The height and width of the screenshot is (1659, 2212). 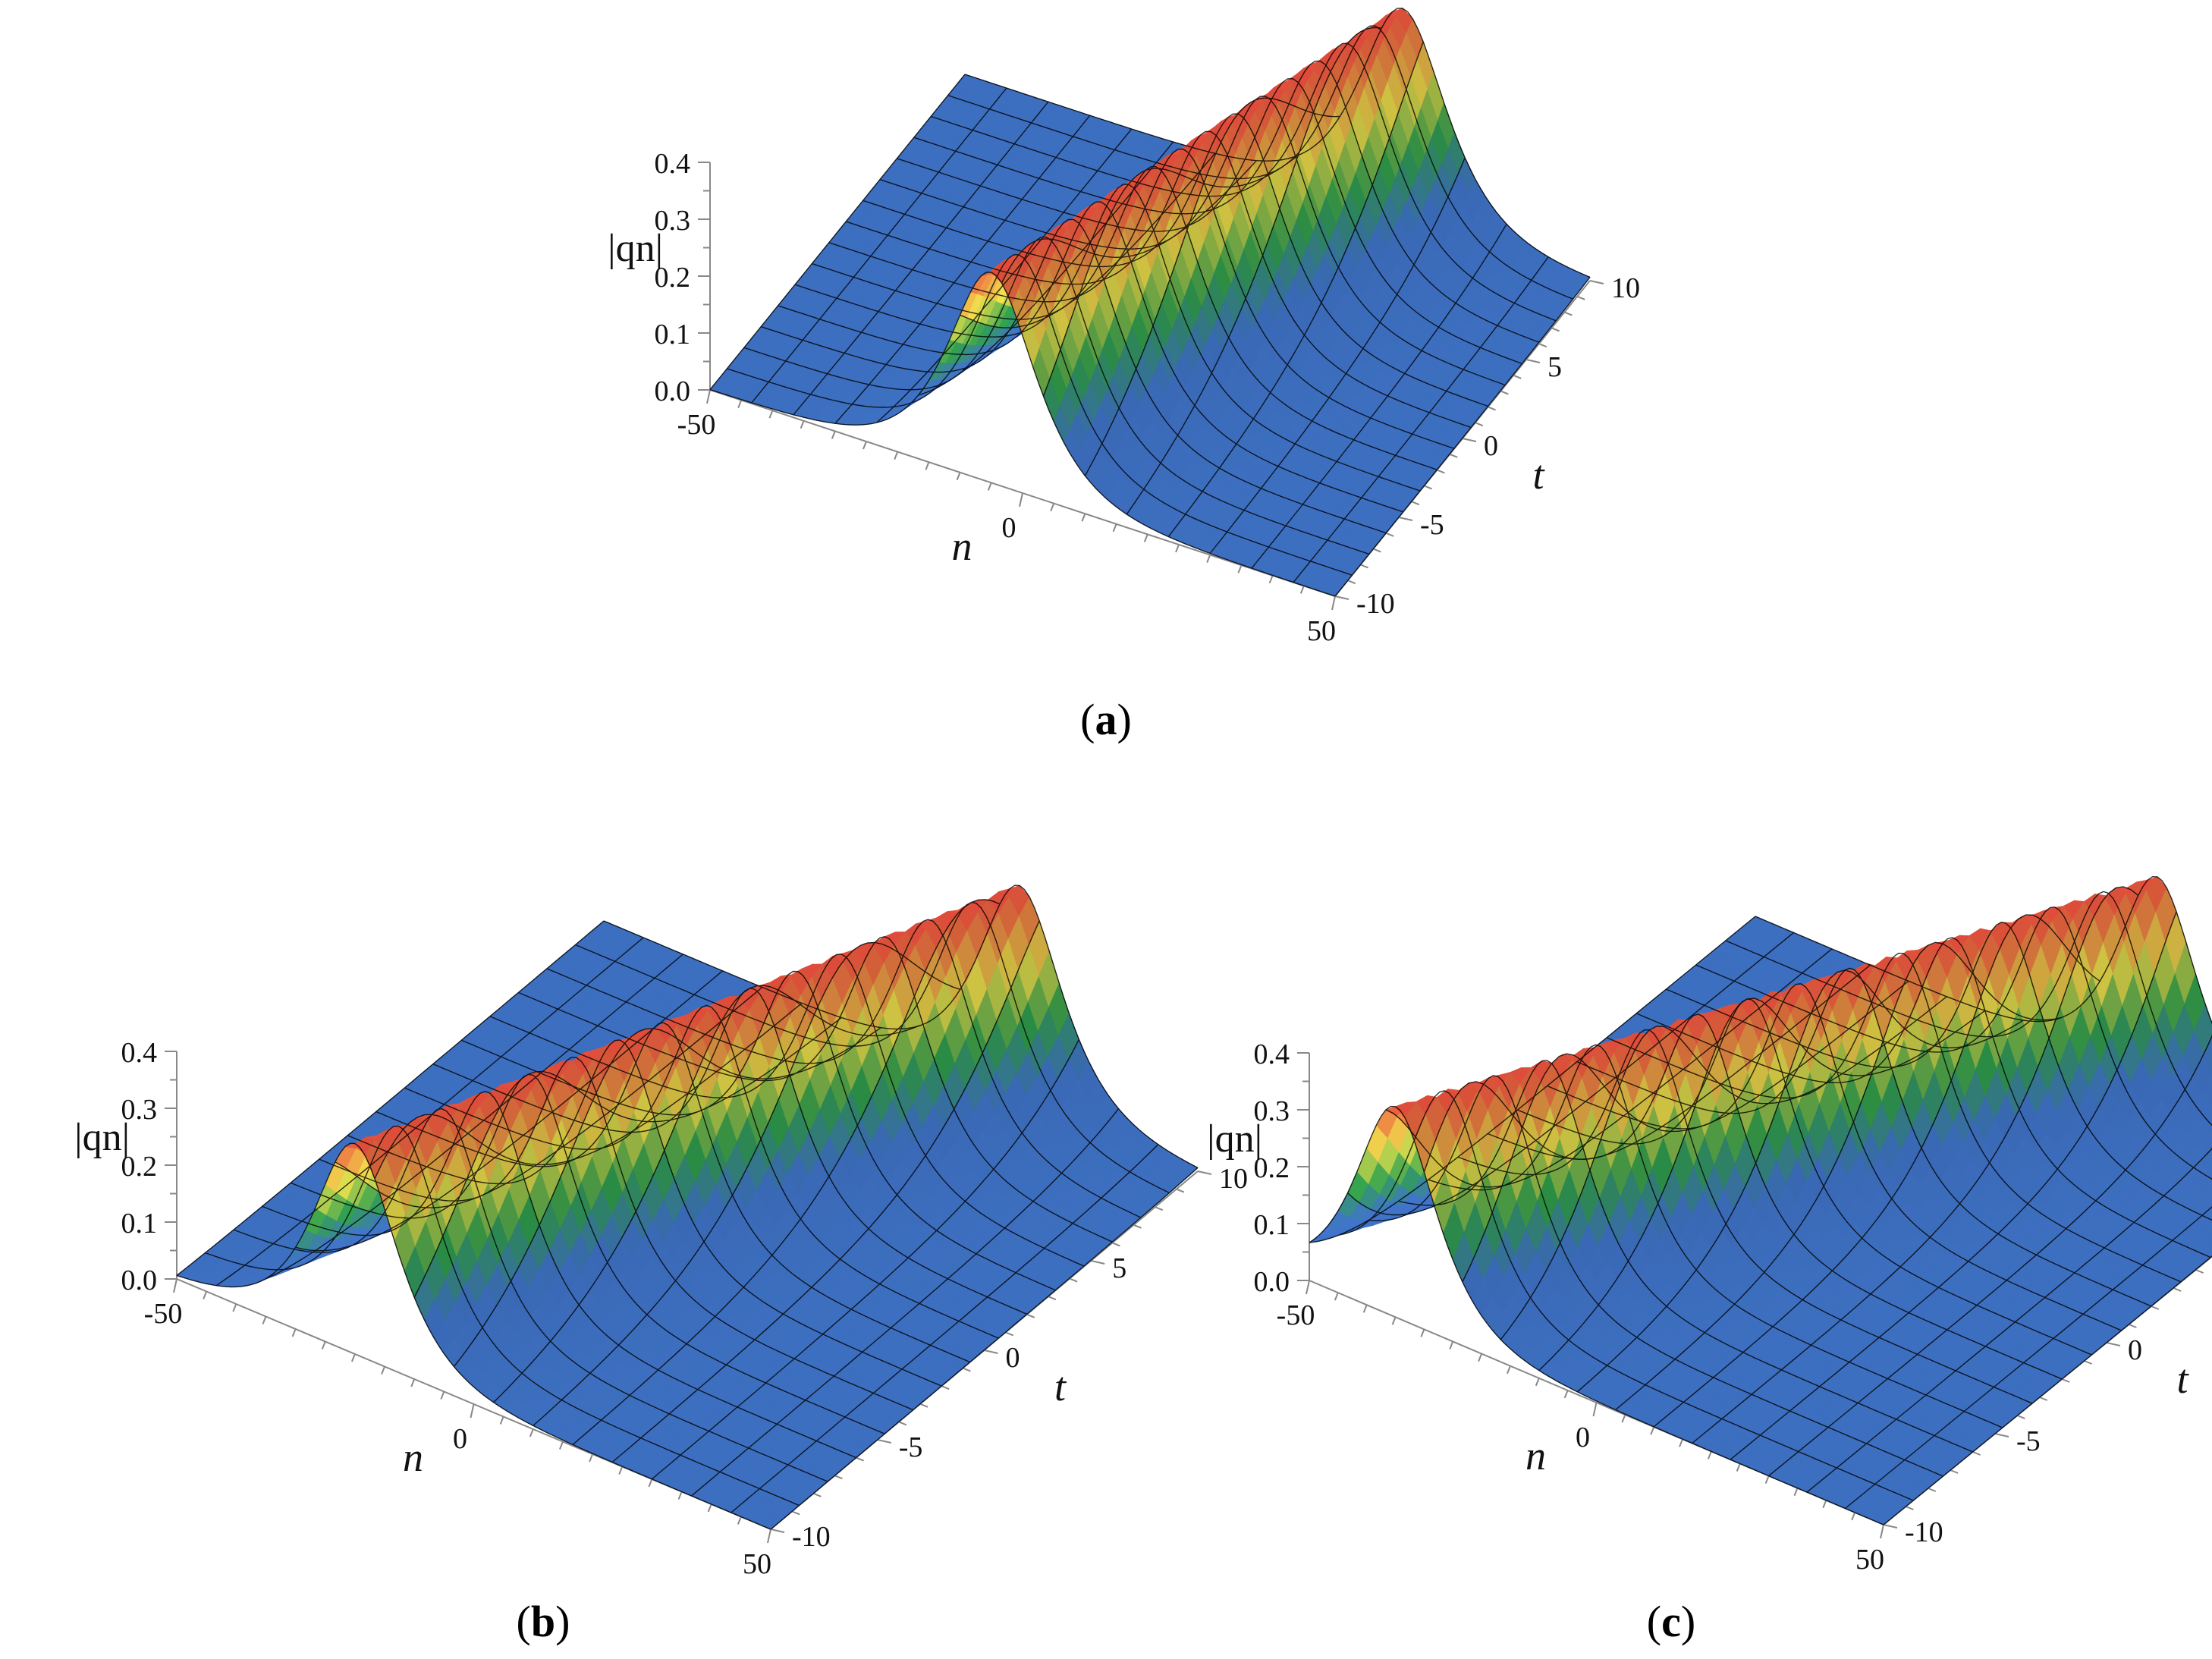 What do you see at coordinates (1538, 475) in the screenshot?
I see `t-axis-label: t` at bounding box center [1538, 475].